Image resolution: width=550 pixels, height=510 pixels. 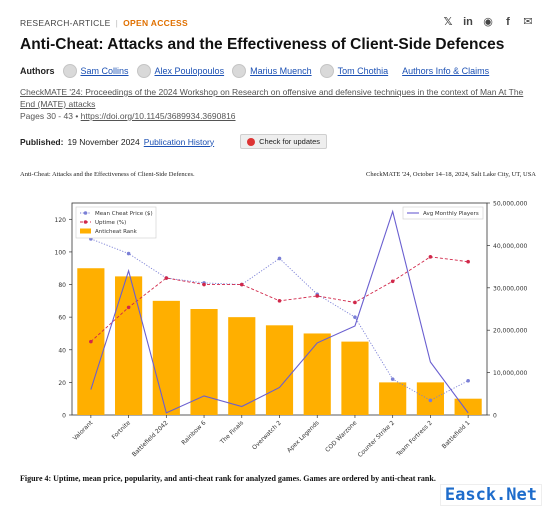 I want to click on y-left-tick-label: 0, so click(x=64, y=416).